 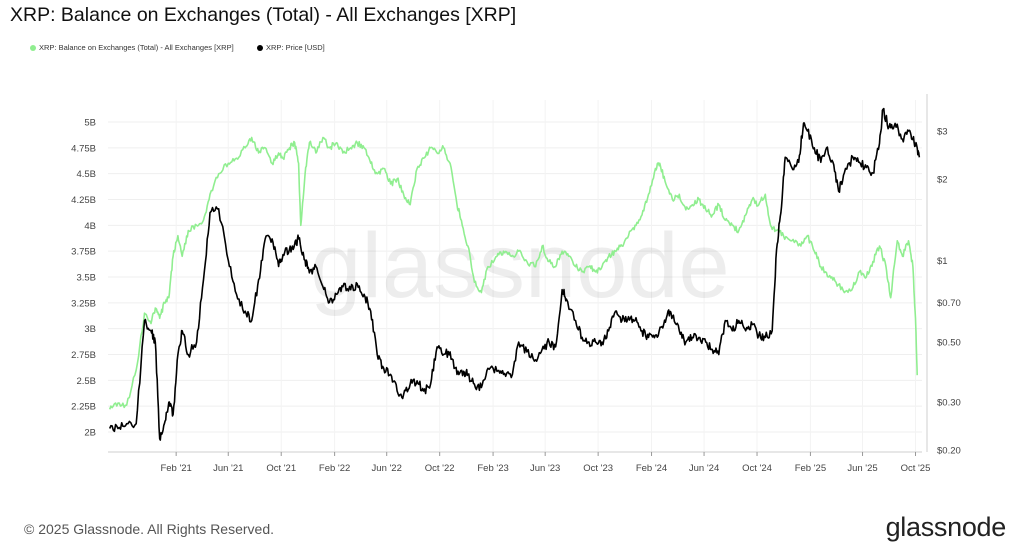 I want to click on x-tick-label: Jun '24, so click(x=704, y=468).